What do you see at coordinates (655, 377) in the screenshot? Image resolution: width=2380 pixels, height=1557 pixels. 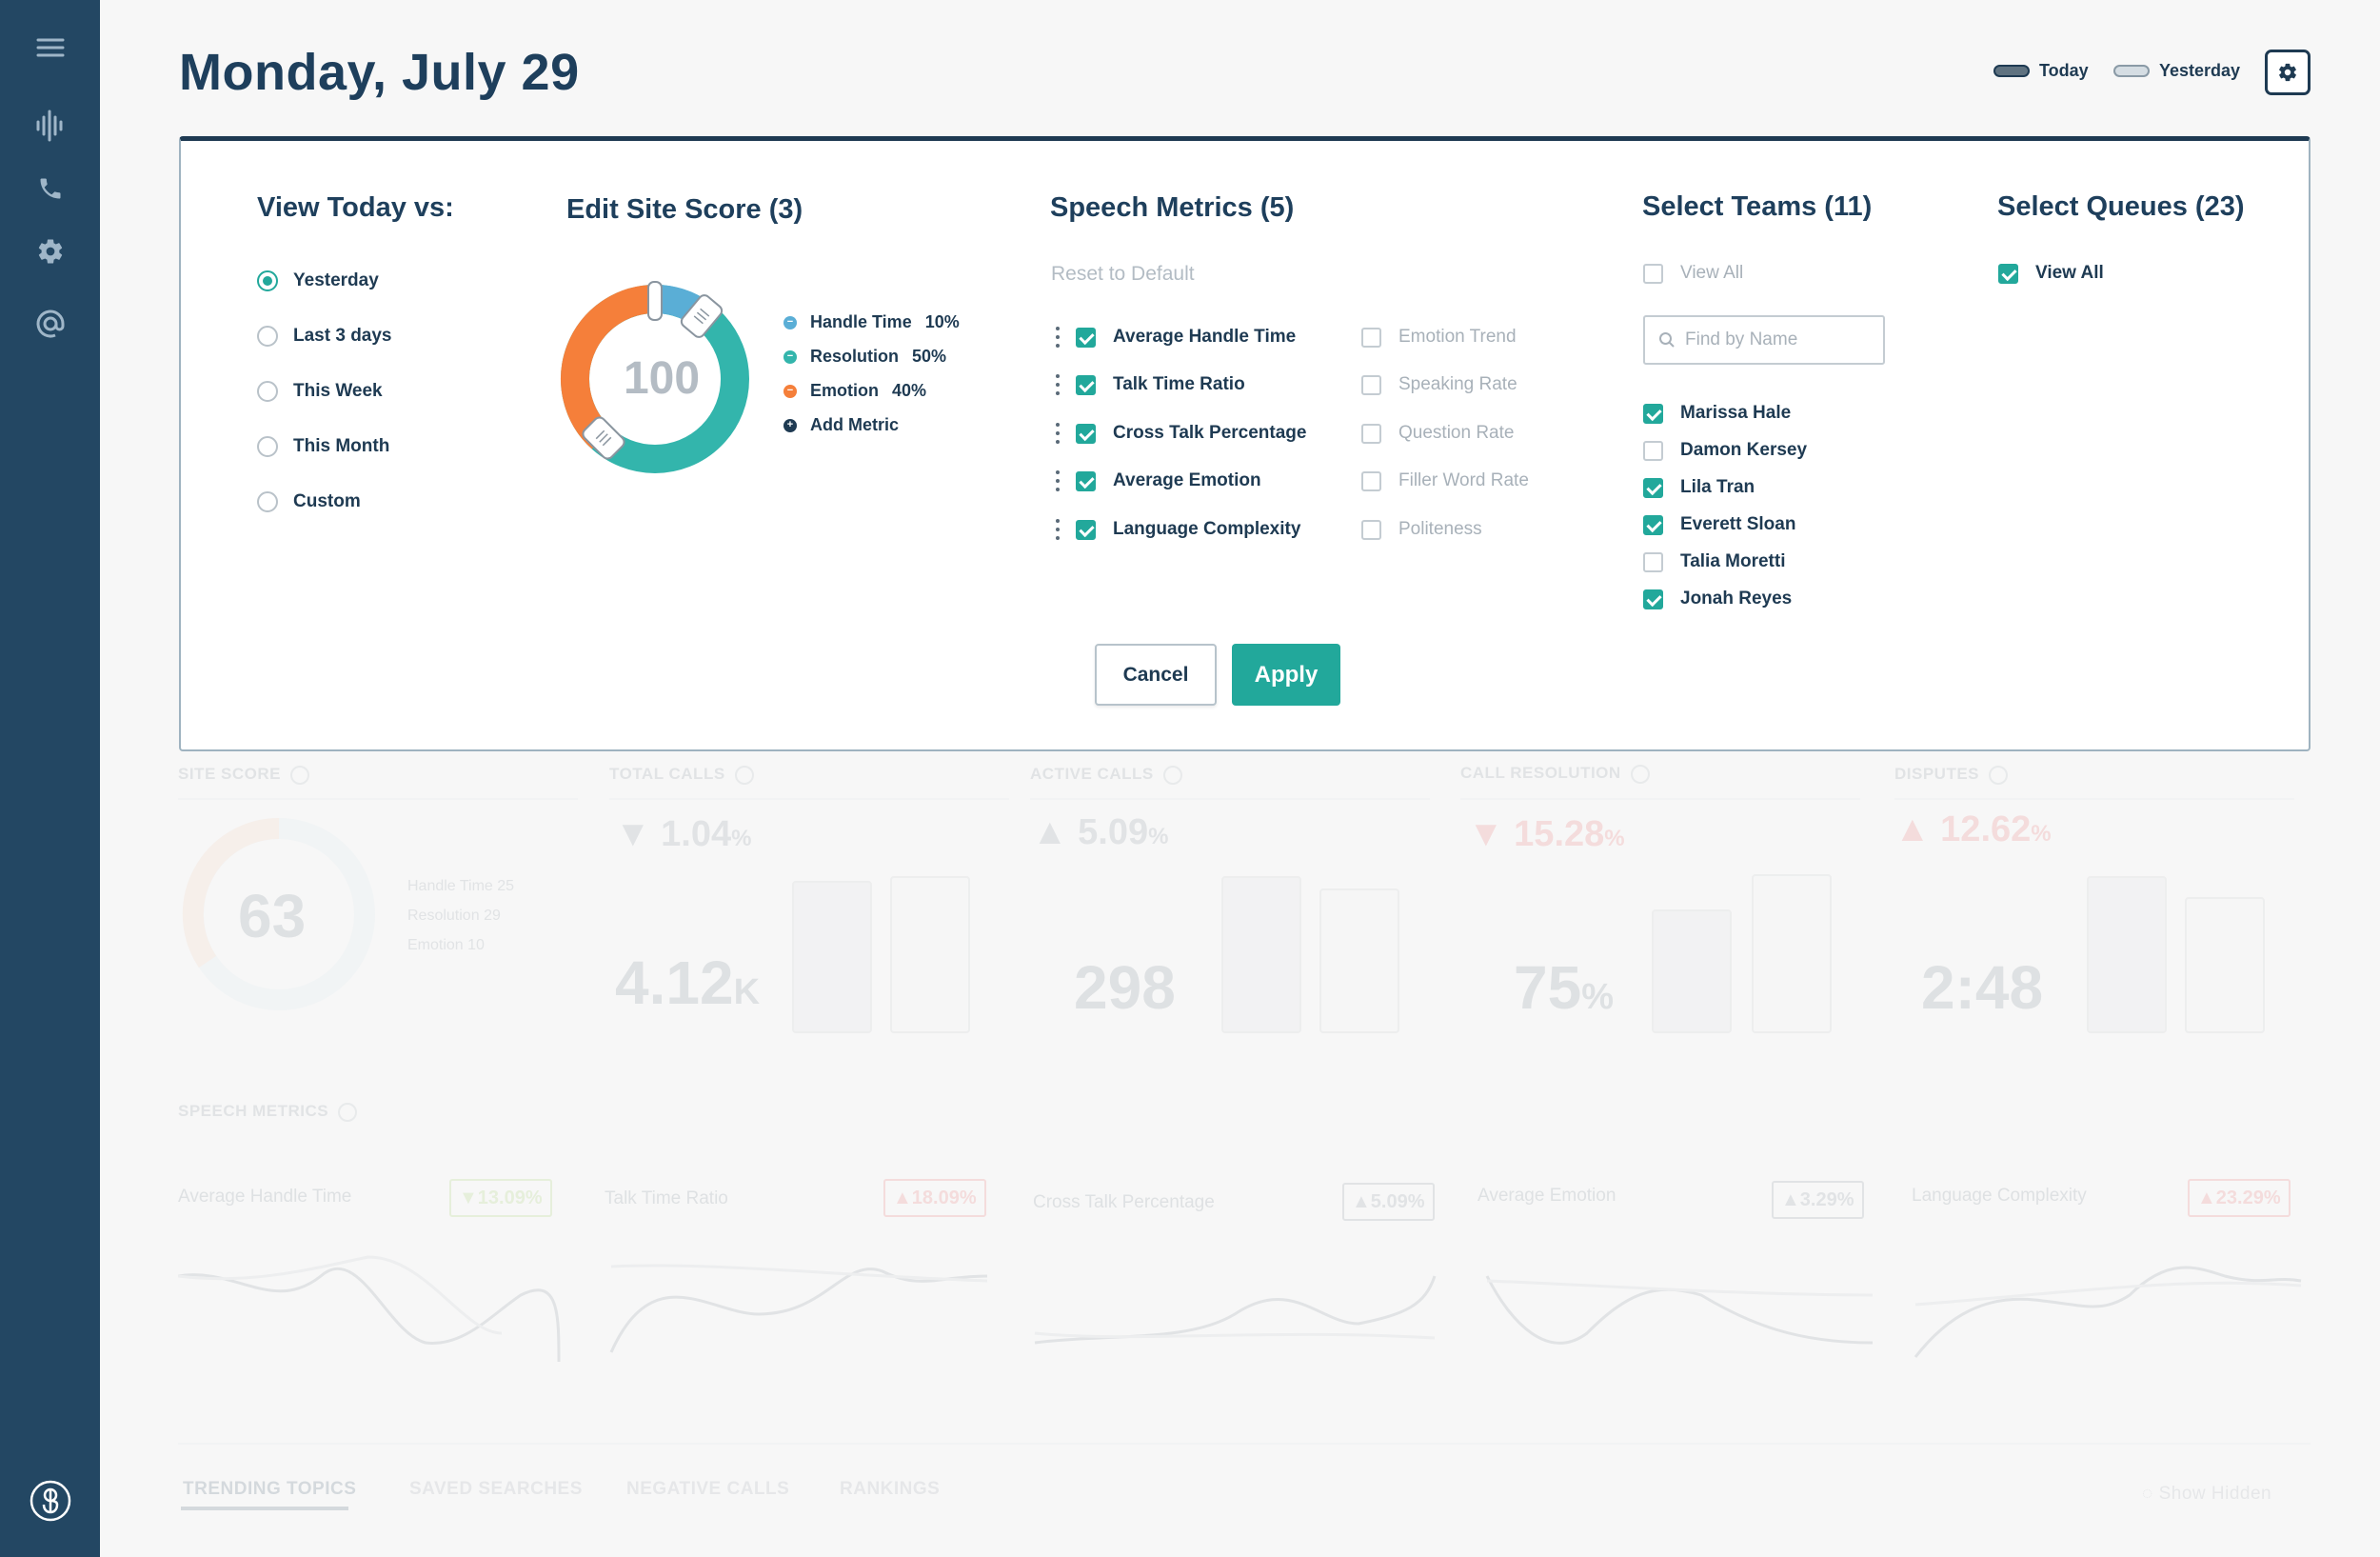 I see `site-score-donut` at bounding box center [655, 377].